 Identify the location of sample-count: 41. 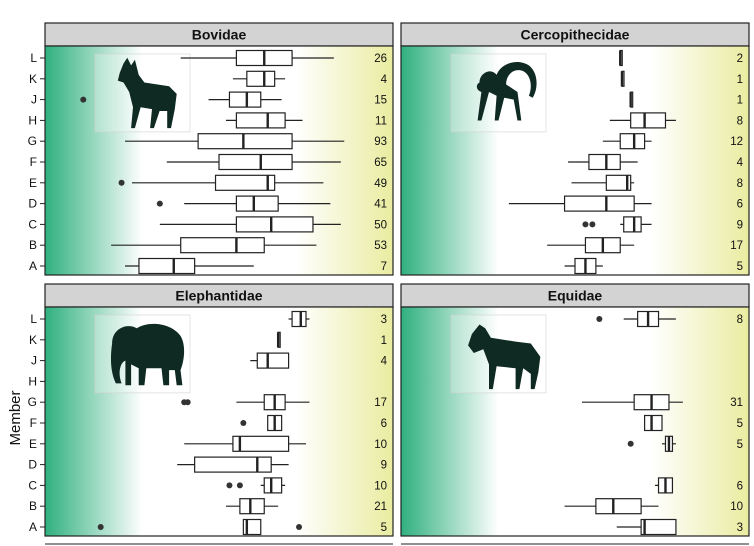
(380, 205).